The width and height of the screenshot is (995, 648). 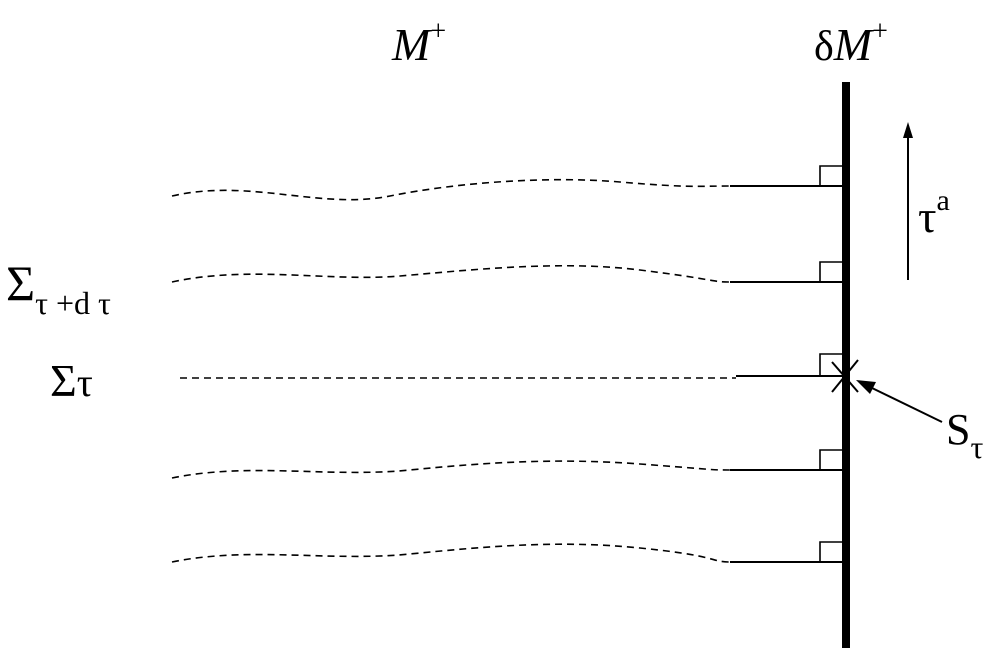 I want to click on boundary-label: δM+, so click(x=851, y=43).